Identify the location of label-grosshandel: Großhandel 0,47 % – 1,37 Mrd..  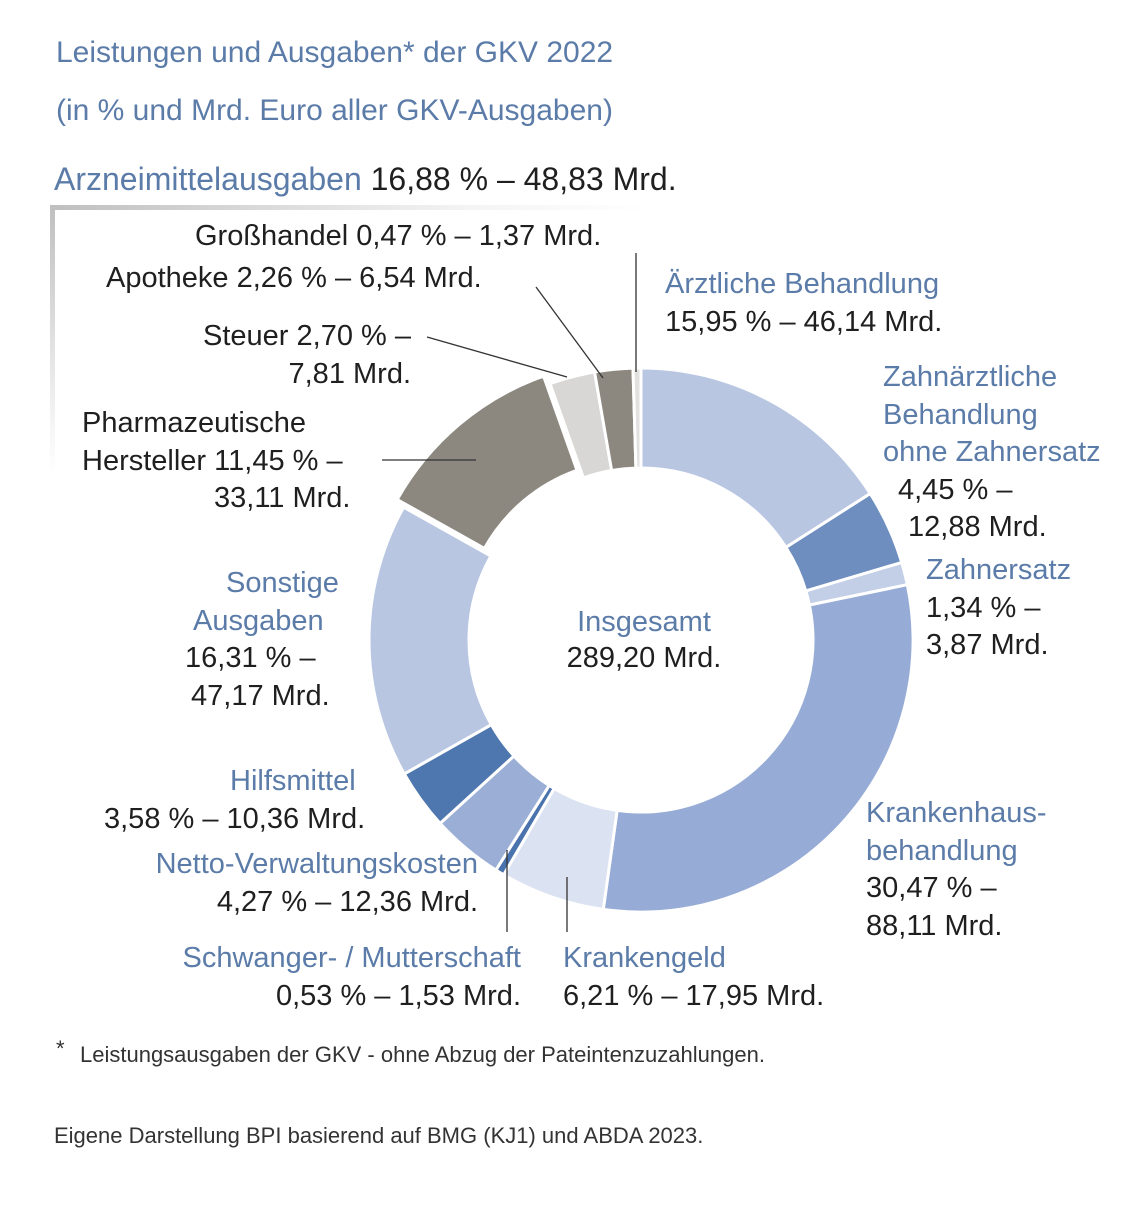
(398, 237).